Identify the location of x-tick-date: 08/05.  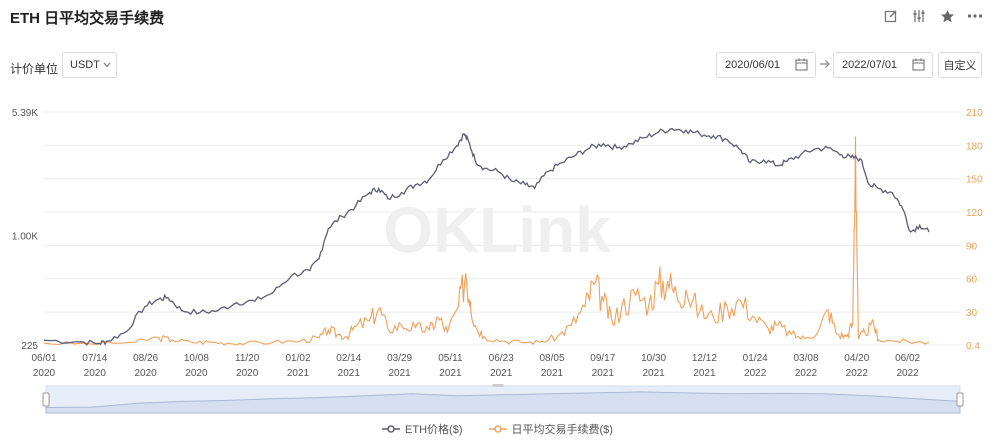
(551, 358).